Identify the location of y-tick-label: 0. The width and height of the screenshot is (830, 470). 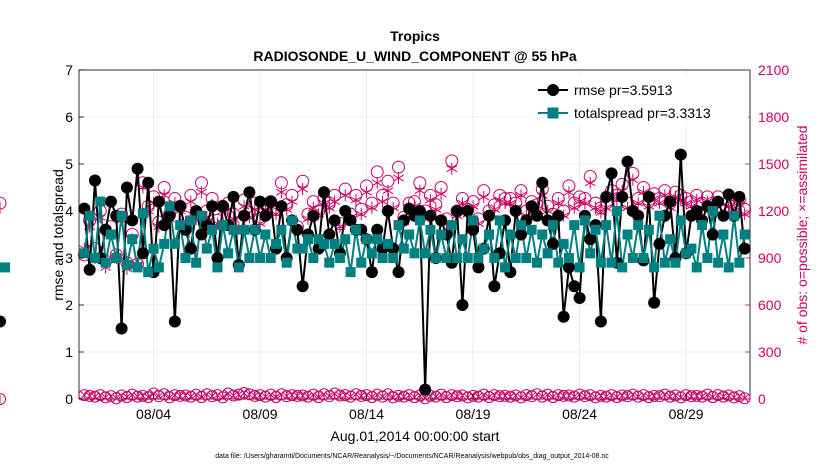
(69, 399).